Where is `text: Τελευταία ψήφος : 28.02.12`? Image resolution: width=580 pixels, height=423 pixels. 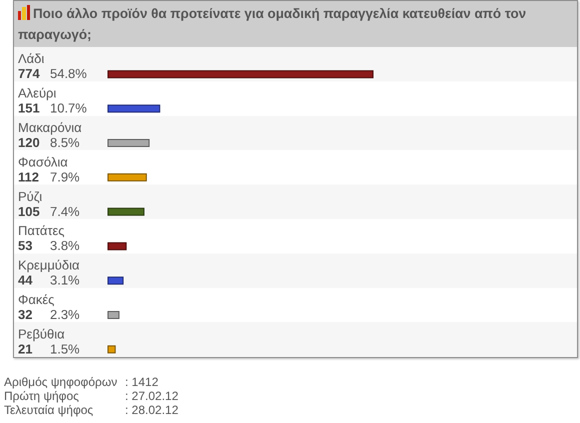
text: Τελευταία ψήφος : 28.02.12 is located at coordinates (91, 410).